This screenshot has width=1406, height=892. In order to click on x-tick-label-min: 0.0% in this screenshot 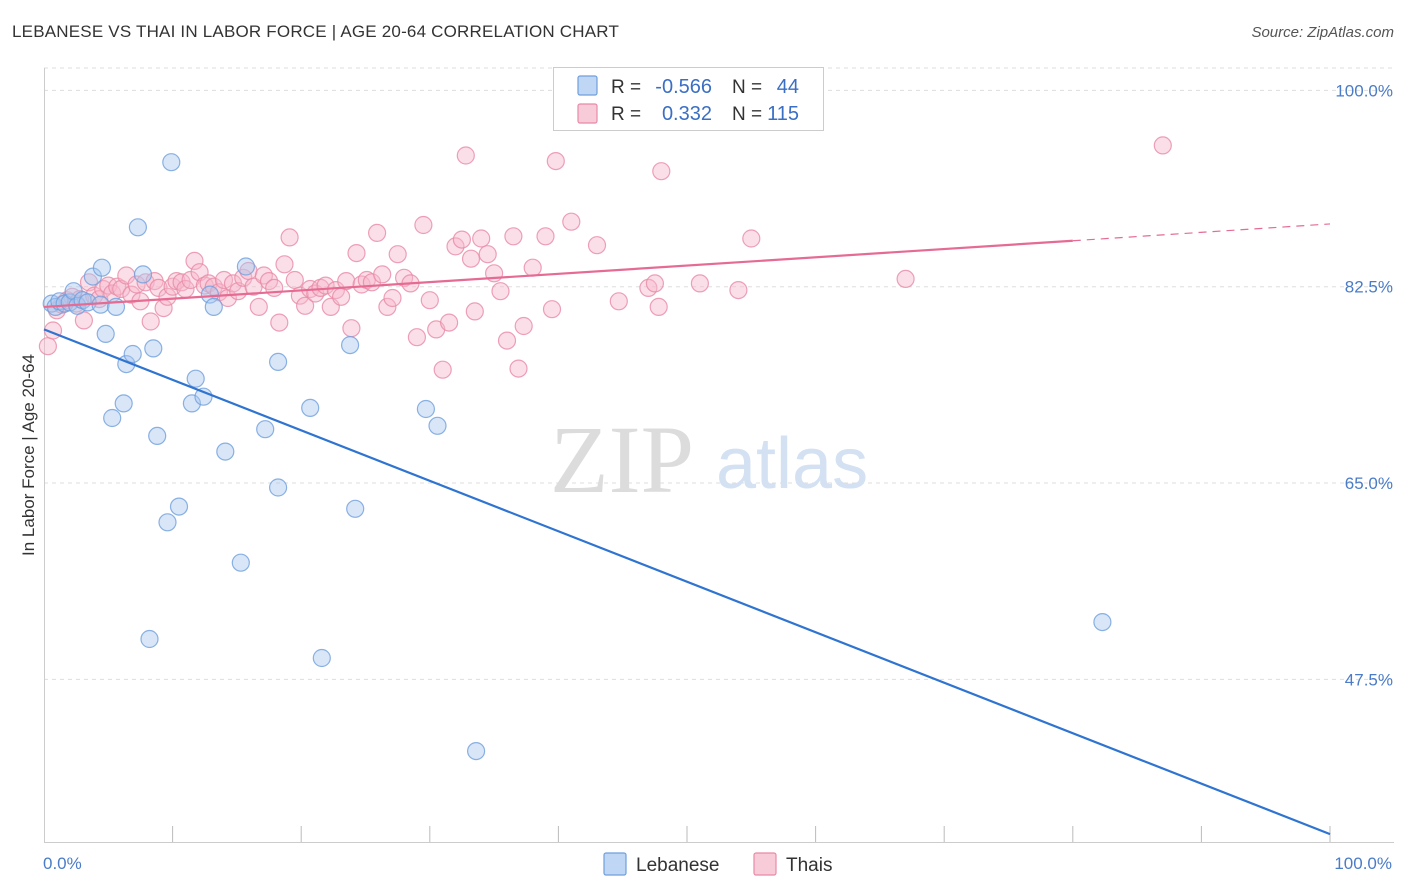, I will do `click(62, 863)`.